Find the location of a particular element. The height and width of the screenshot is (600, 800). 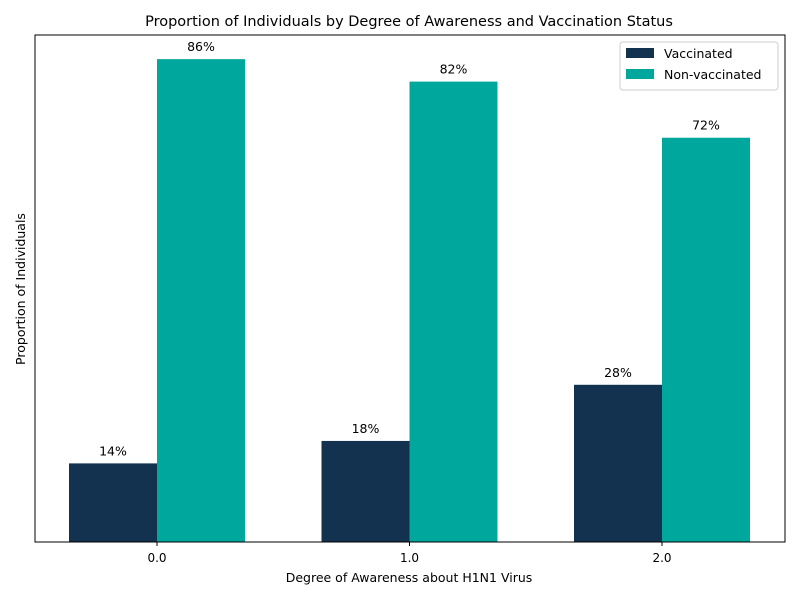

legend: Vaccinated Non-vaccinated is located at coordinates (699, 66).